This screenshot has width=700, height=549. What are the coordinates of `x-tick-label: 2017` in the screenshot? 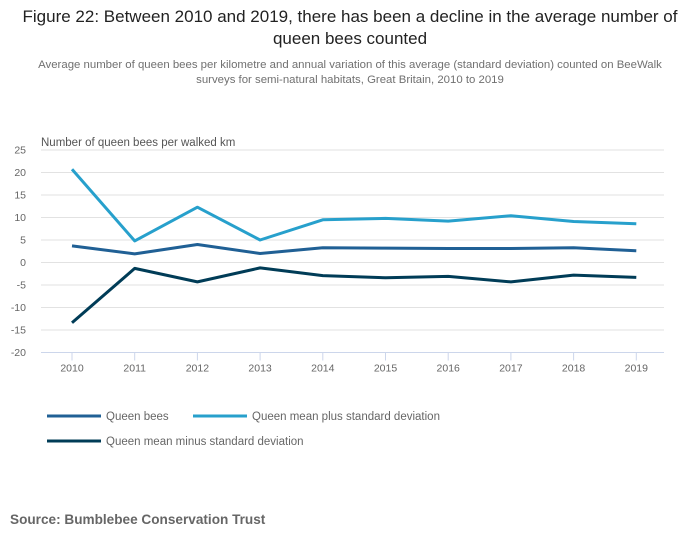 It's located at (511, 369).